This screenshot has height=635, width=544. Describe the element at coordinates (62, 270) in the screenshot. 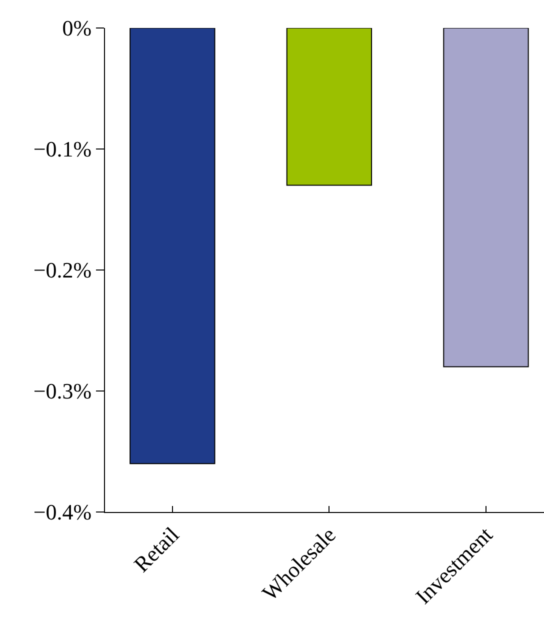

I see `y-tick-label: −0.2%` at that location.